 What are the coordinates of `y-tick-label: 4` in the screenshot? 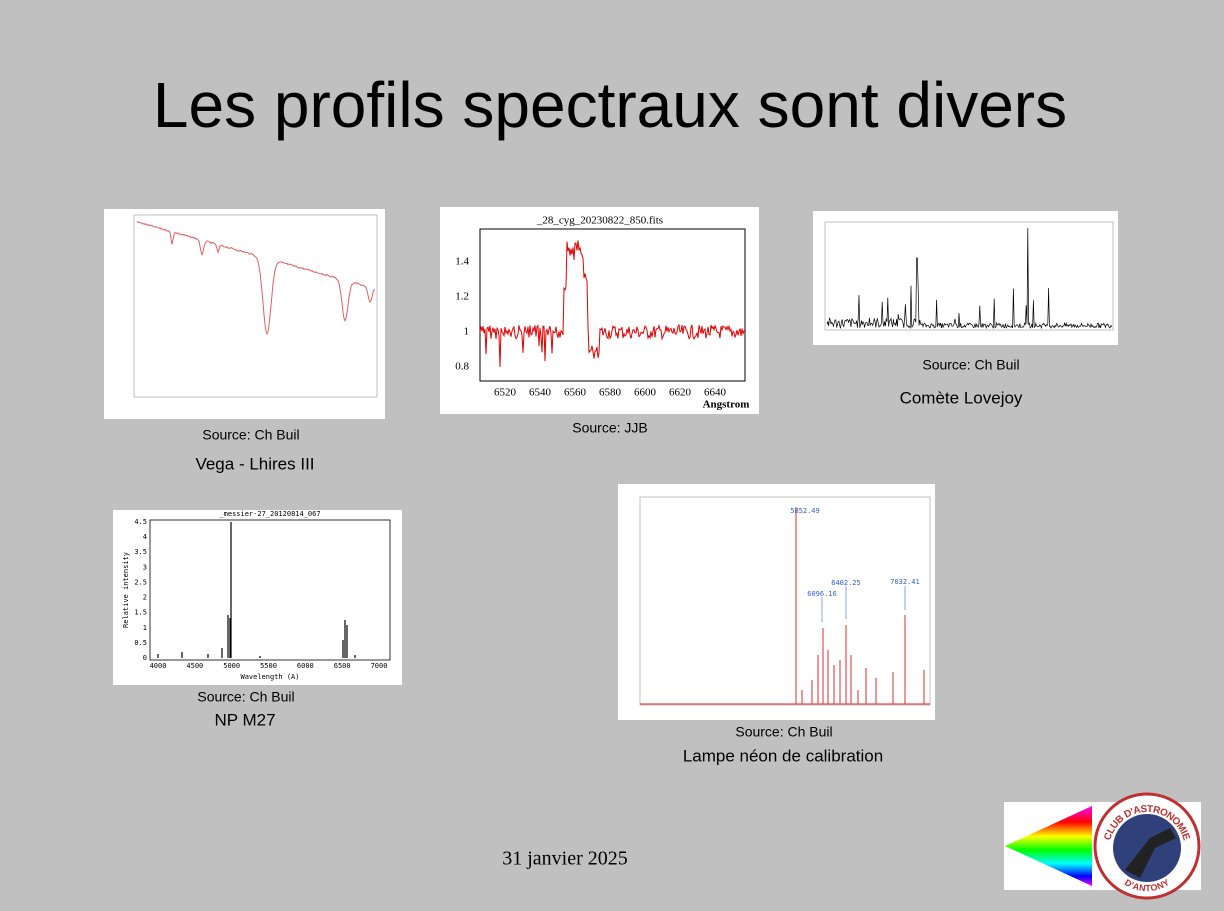 It's located at (145, 537).